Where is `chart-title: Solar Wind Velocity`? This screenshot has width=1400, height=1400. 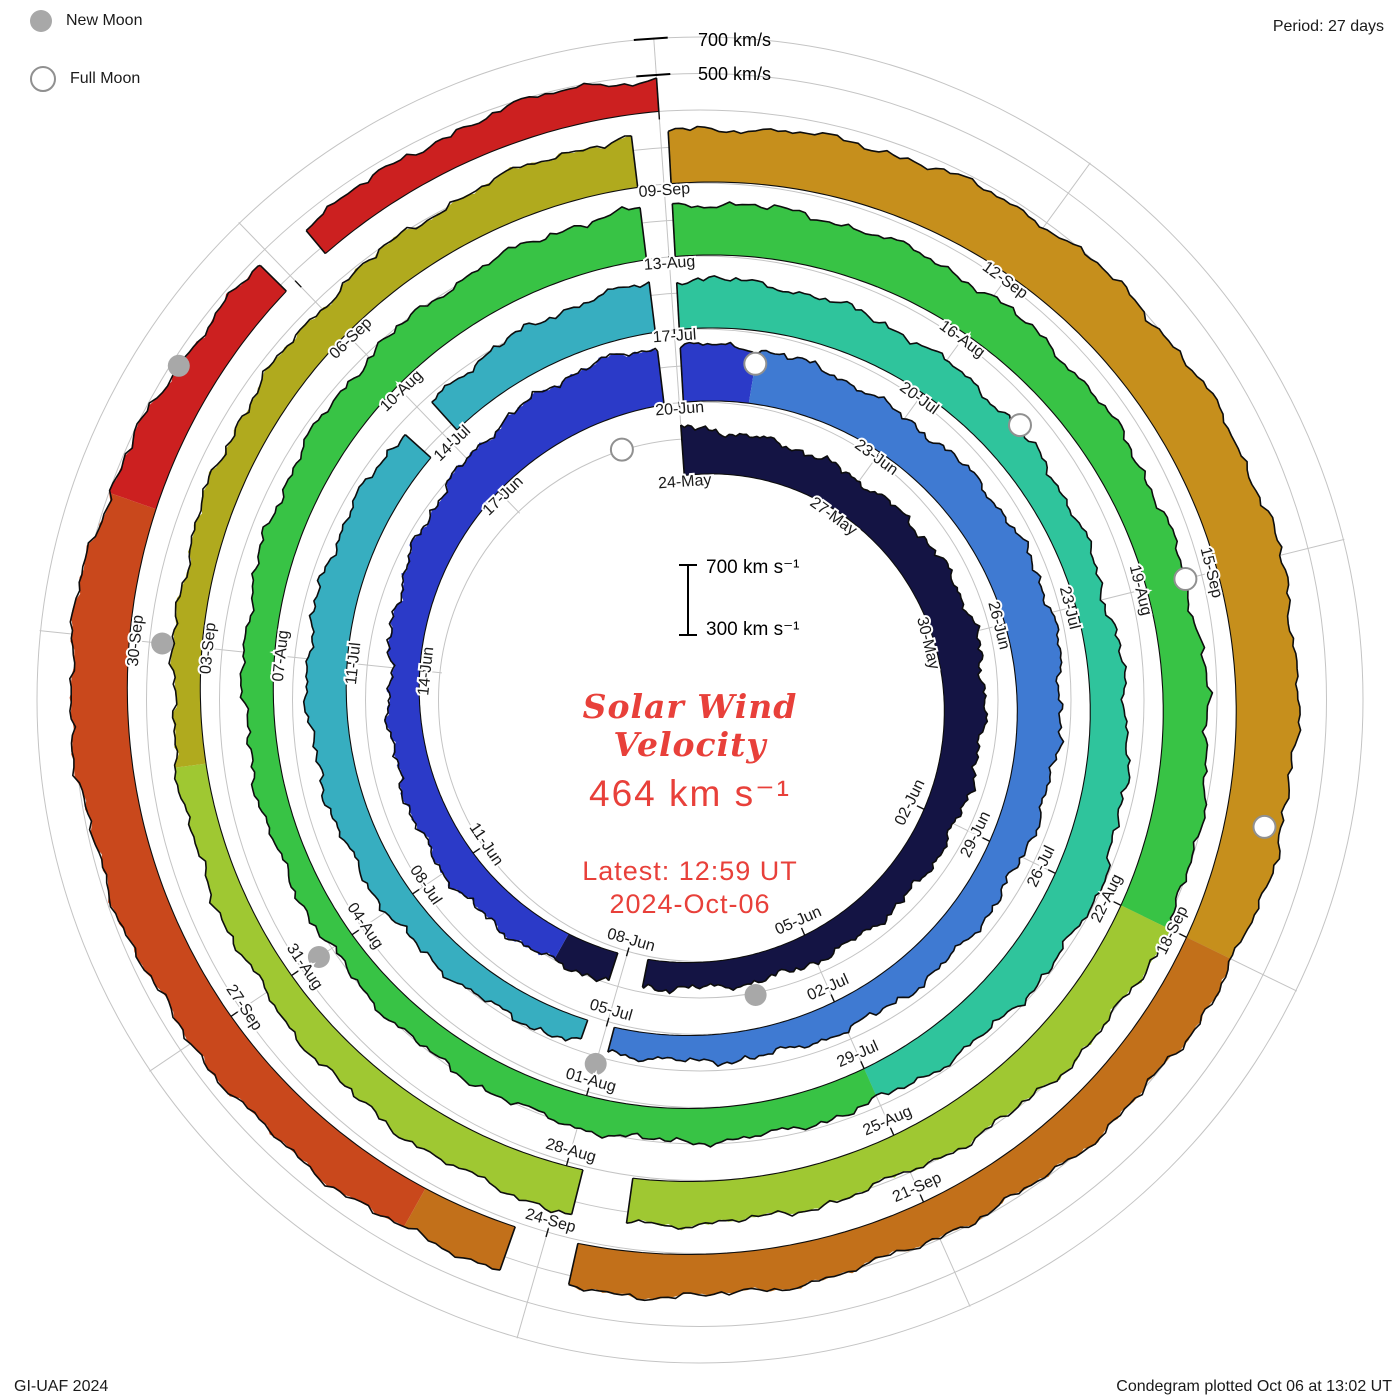 chart-title: Solar Wind Velocity is located at coordinates (690, 726).